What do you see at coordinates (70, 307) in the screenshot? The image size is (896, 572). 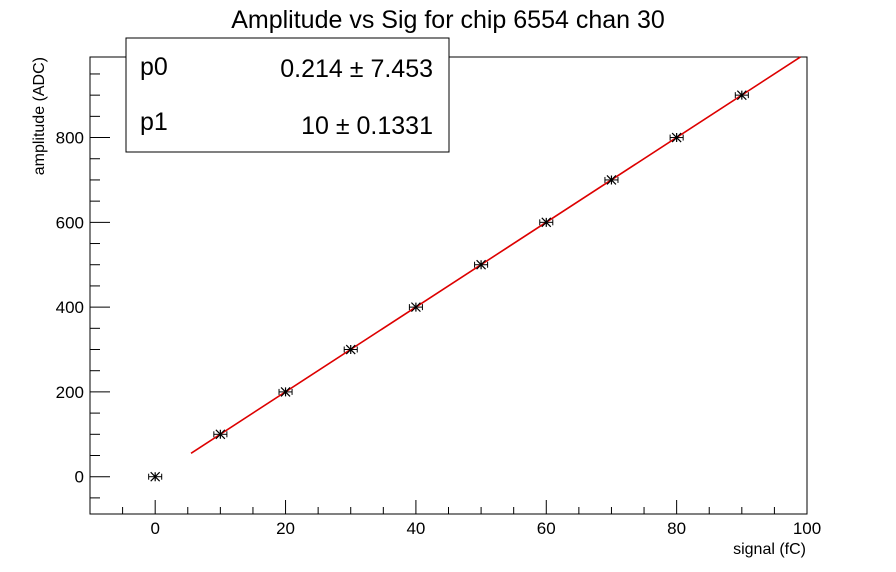 I see `y-tick-label: 400` at bounding box center [70, 307].